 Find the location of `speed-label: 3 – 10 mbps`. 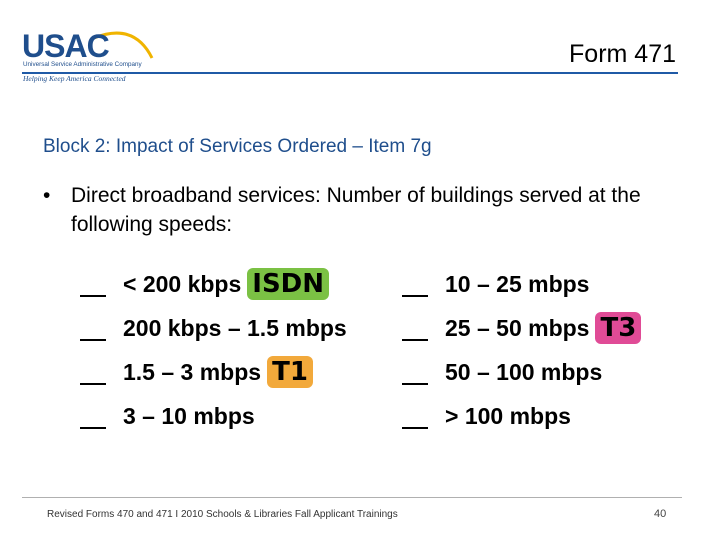

speed-label: 3 – 10 mbps is located at coordinates (189, 415).